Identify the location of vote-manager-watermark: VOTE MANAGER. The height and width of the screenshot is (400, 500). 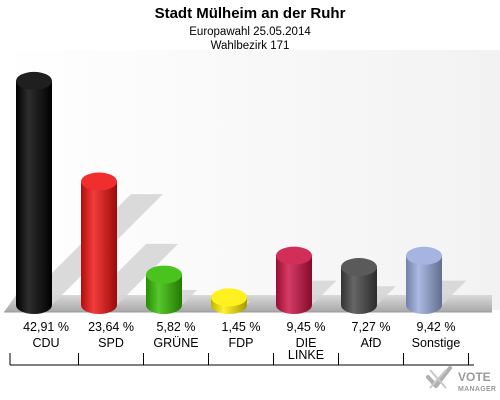
(461, 379).